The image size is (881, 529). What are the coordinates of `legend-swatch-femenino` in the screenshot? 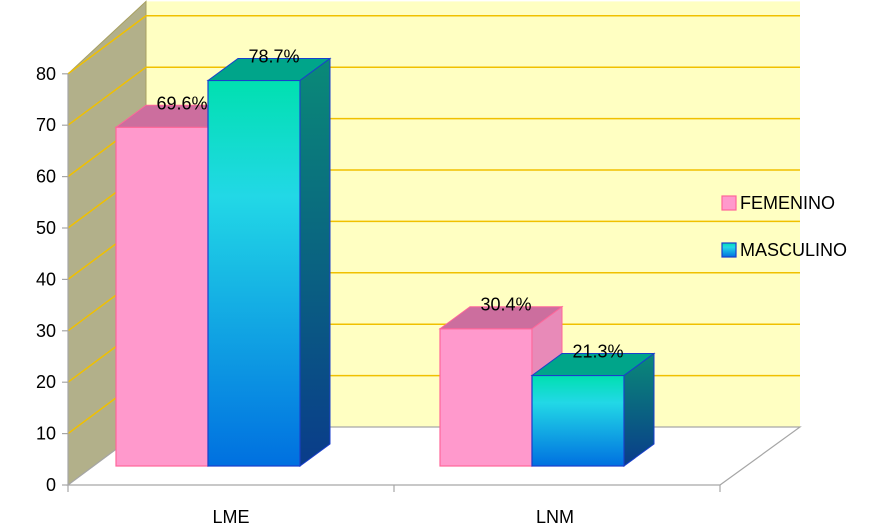 It's located at (729, 203).